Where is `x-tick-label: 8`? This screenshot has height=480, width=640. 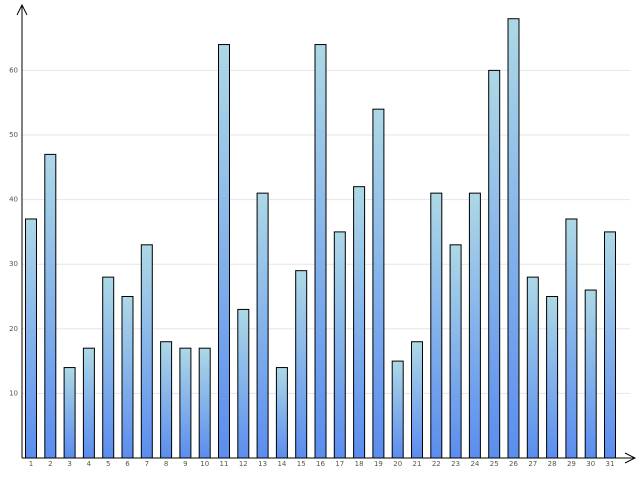
x-tick-label: 8 is located at coordinates (166, 464).